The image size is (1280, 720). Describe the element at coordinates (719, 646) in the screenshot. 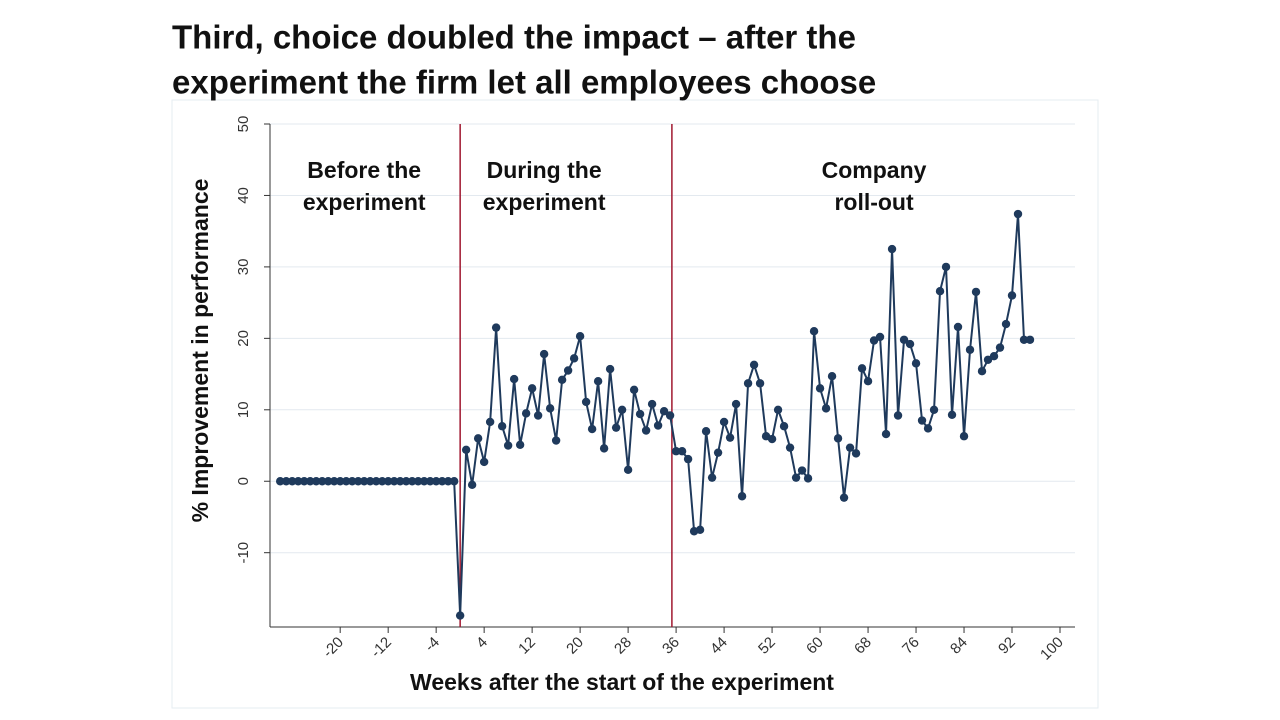

I see `x-tick-label: 44` at that location.